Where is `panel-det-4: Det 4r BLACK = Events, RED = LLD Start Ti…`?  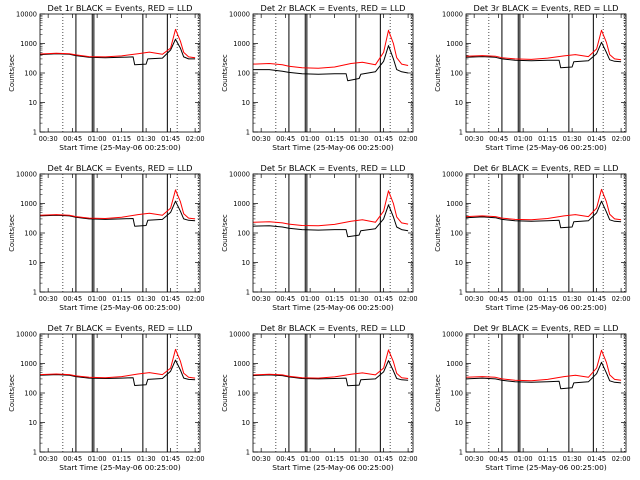 panel-det-4: Det 4r BLACK = Events, RED = LLD Start Ti… is located at coordinates (106, 237).